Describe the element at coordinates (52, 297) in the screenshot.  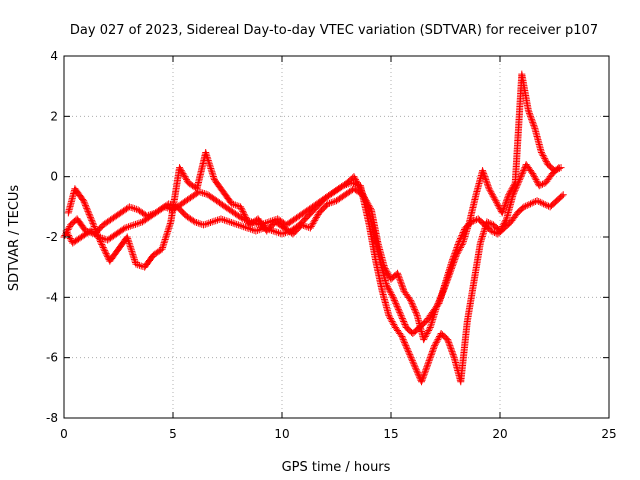
I see `y-tick-label: -4` at that location.